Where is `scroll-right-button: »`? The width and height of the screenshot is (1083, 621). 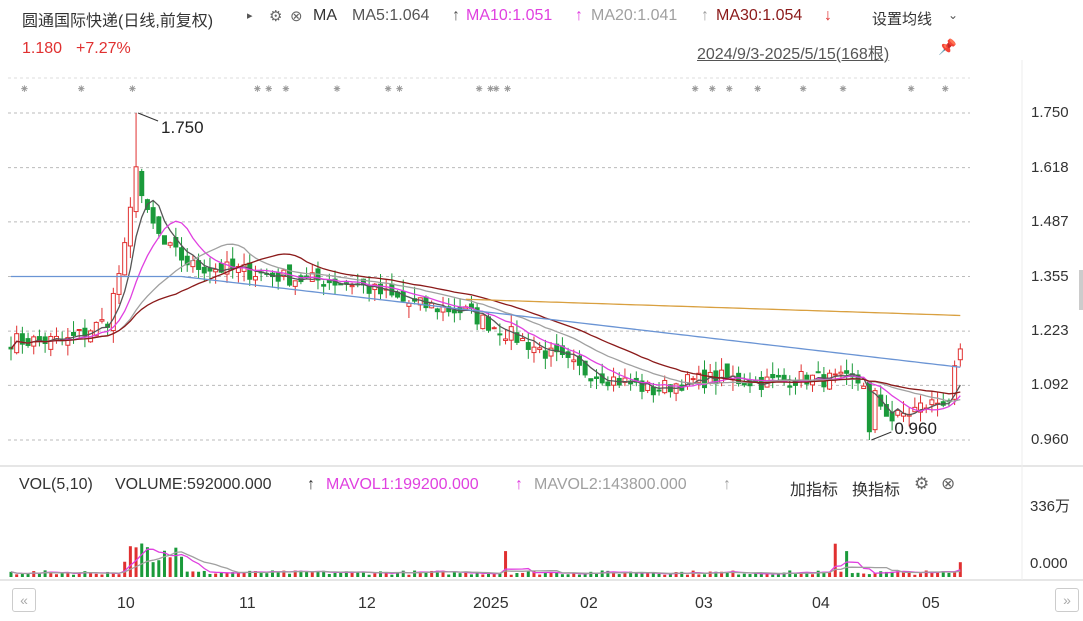
scroll-right-button: » is located at coordinates (1067, 600).